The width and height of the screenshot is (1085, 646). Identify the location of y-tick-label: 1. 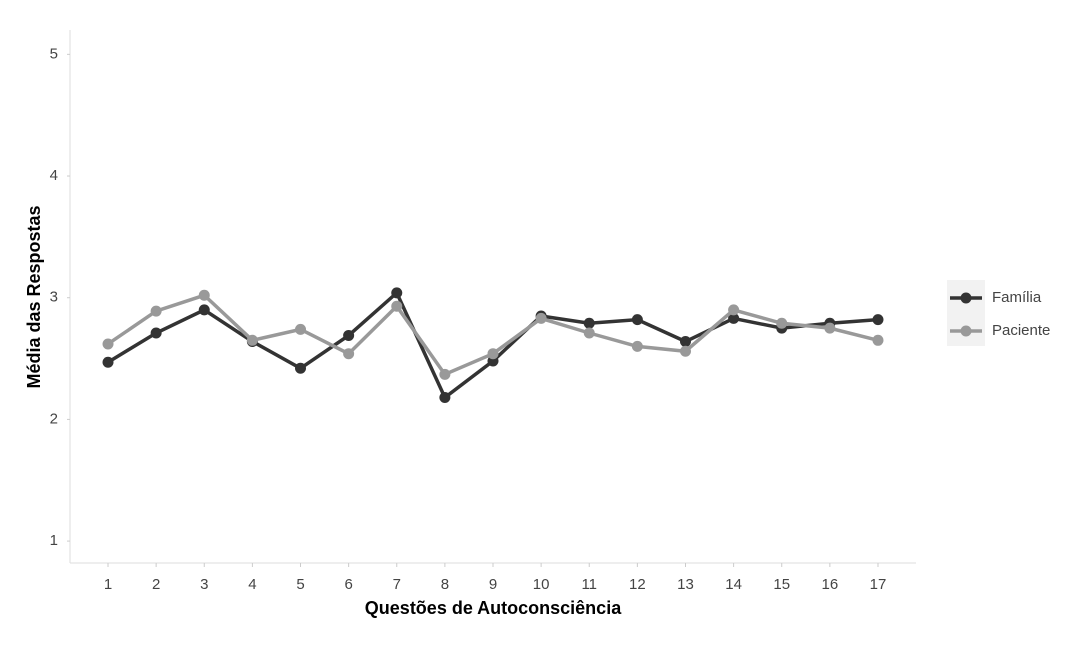
(54, 540).